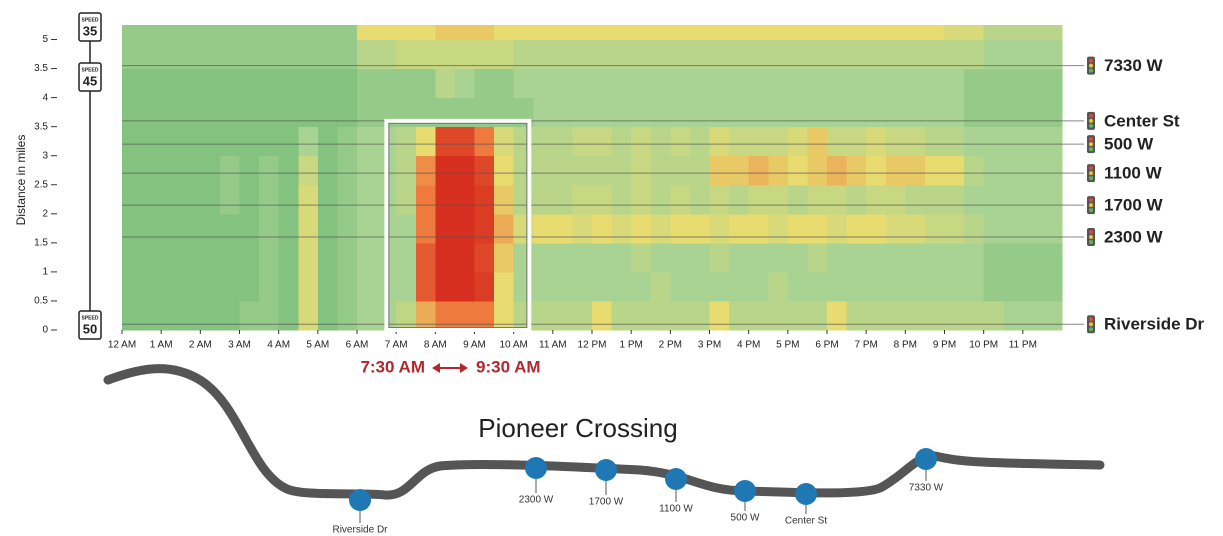 This screenshot has width=1223, height=536. Describe the element at coordinates (161, 345) in the screenshot. I see `x-tick-label: 1 AM` at that location.